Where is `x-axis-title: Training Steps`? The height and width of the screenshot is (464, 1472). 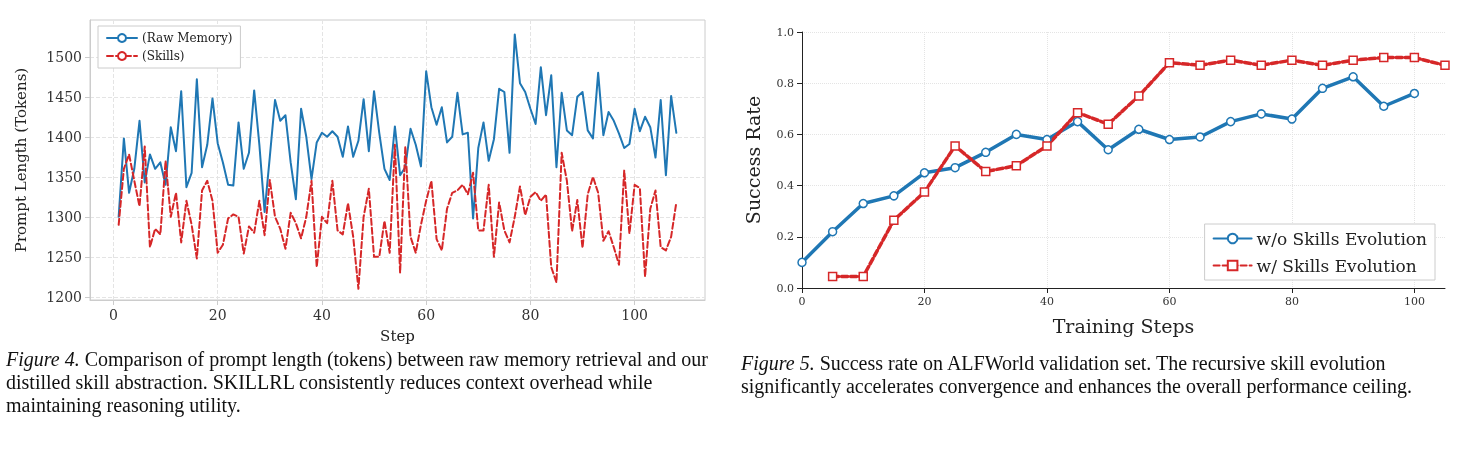 x-axis-title: Training Steps is located at coordinates (1123, 325).